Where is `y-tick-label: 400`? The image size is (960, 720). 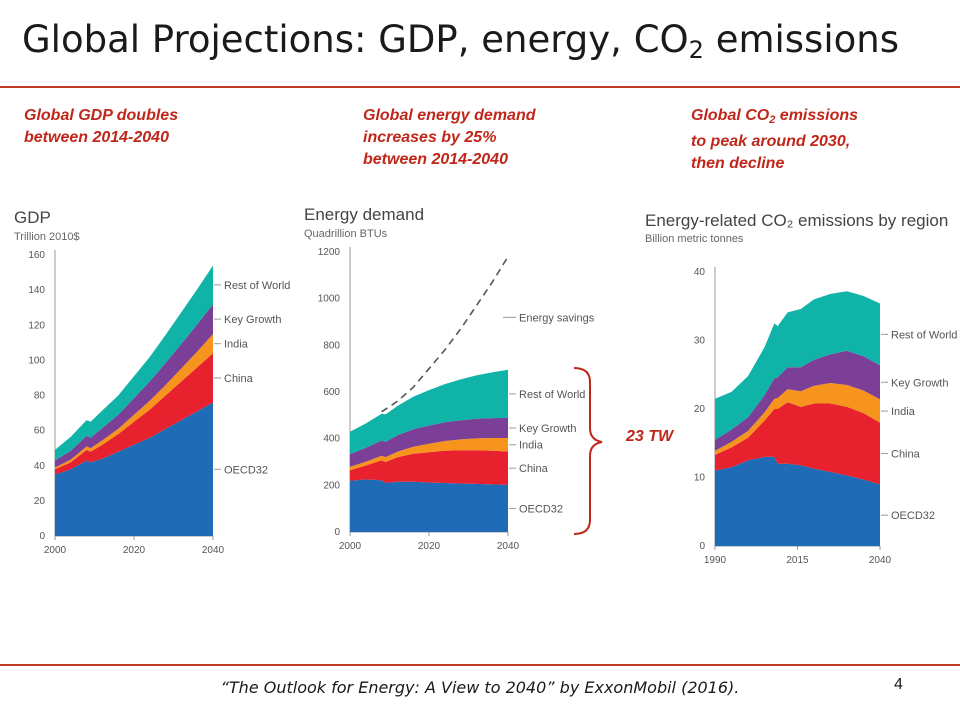
y-tick-label: 400 is located at coordinates (331, 439).